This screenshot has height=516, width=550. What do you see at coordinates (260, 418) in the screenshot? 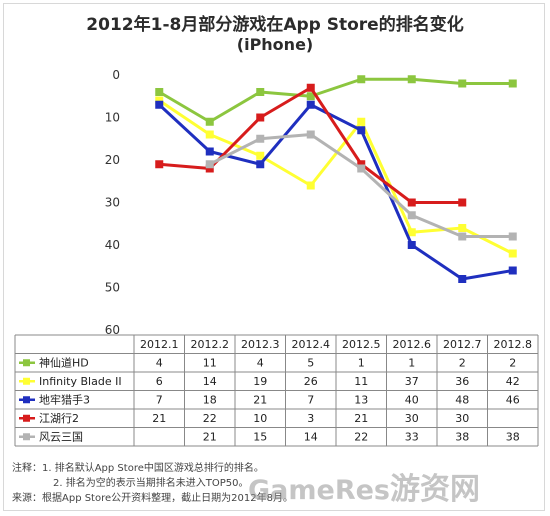
I see `table-cell: 10` at bounding box center [260, 418].